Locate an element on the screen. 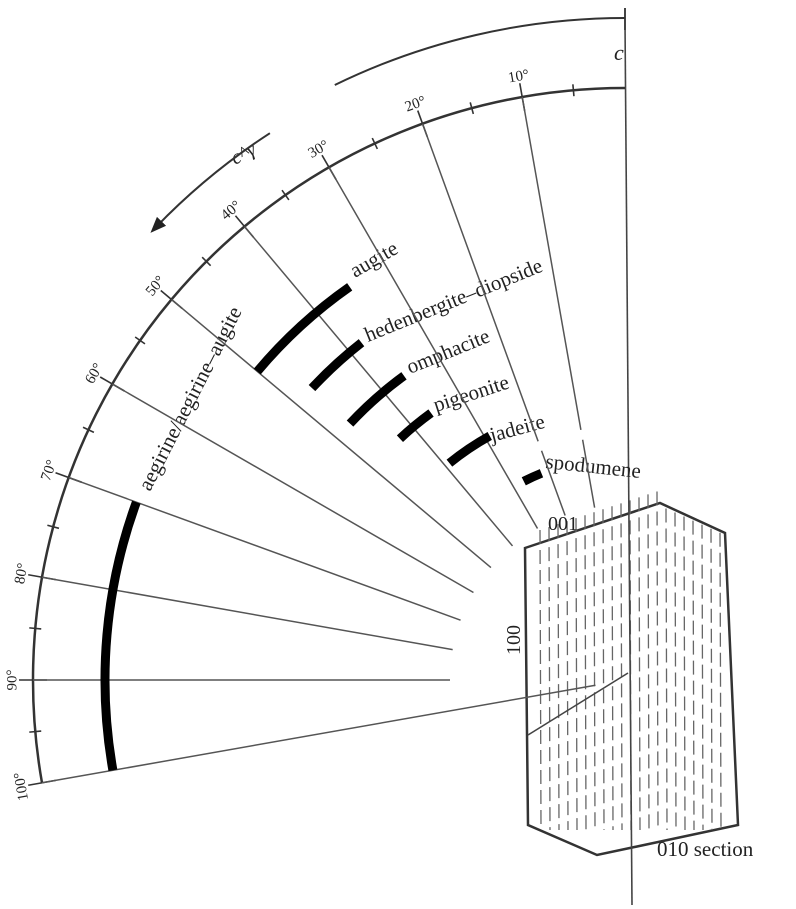  mineral-label: aegirine/aegirine–augite is located at coordinates (190, 399).